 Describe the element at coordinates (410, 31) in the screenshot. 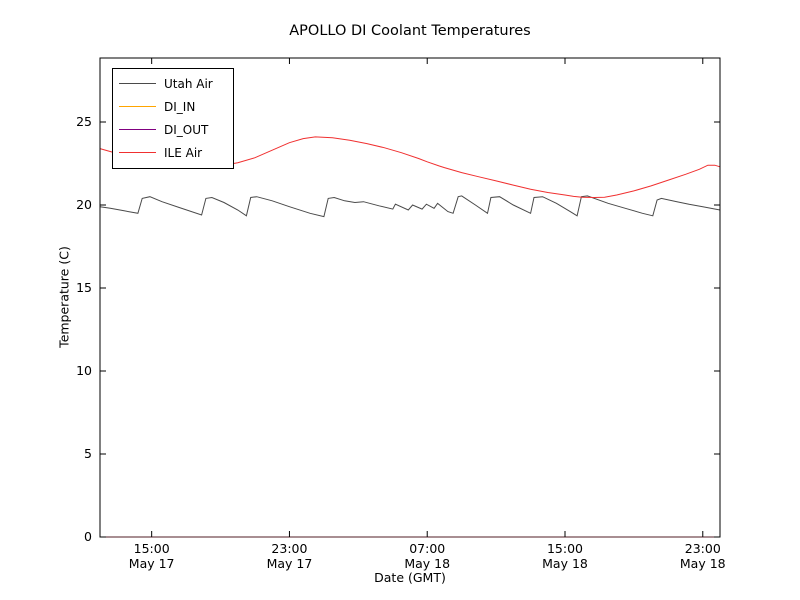

I see `chart-title: APOLLO DI Coolant Temperatures` at that location.